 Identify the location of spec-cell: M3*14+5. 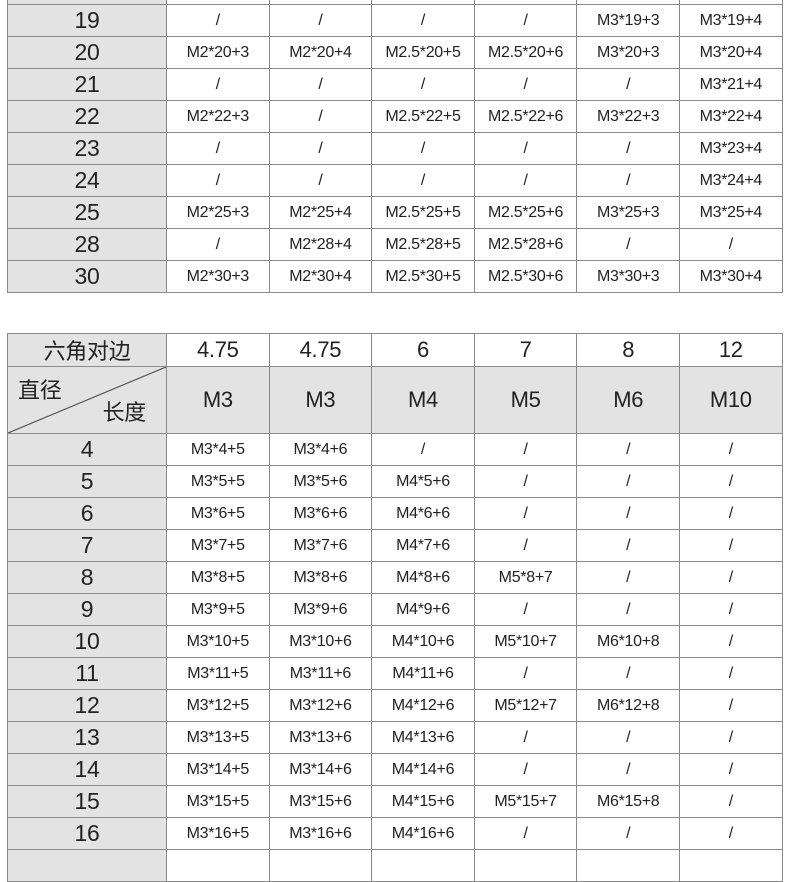
(218, 769).